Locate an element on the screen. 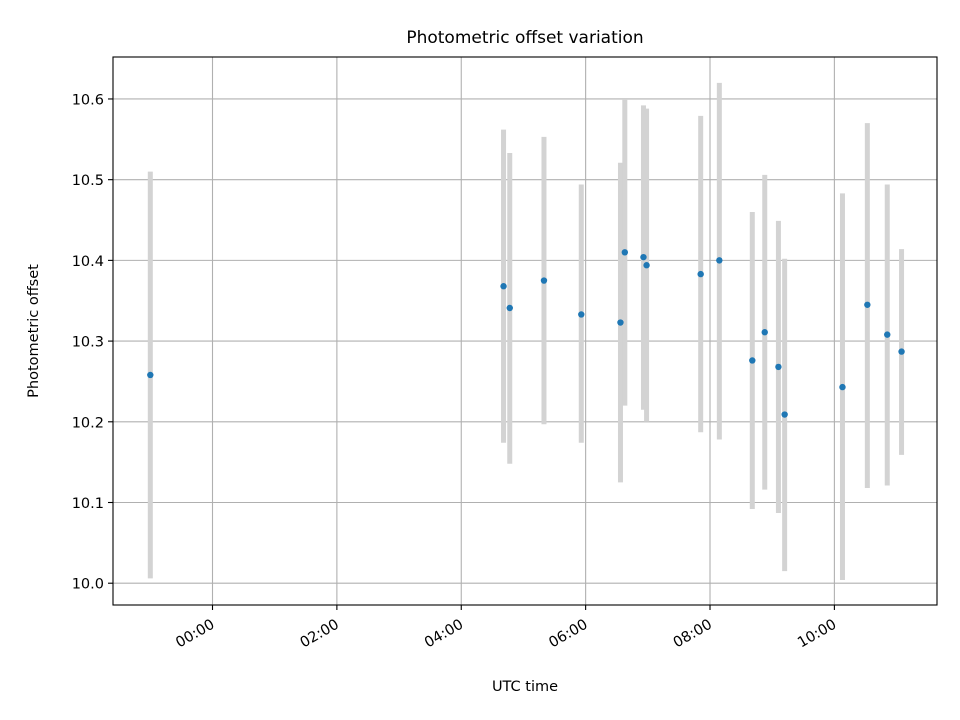 The height and width of the screenshot is (720, 960). y-tick-label: 10.5 is located at coordinates (88, 181).